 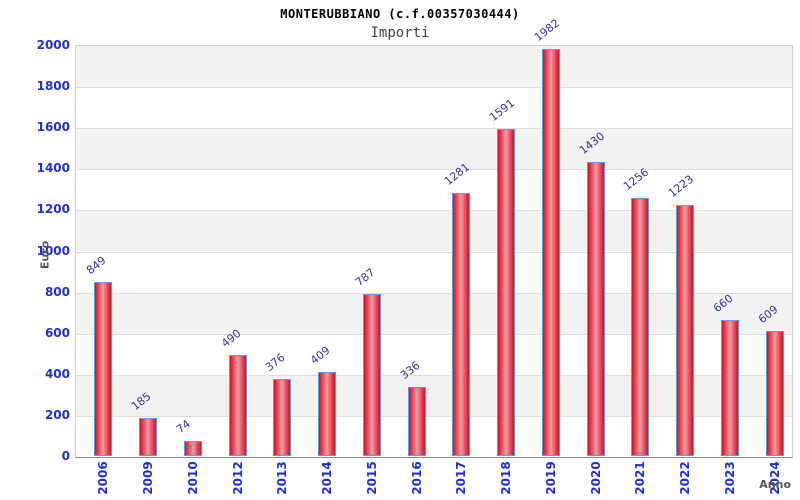 I want to click on bar-2013, so click(x=282, y=417).